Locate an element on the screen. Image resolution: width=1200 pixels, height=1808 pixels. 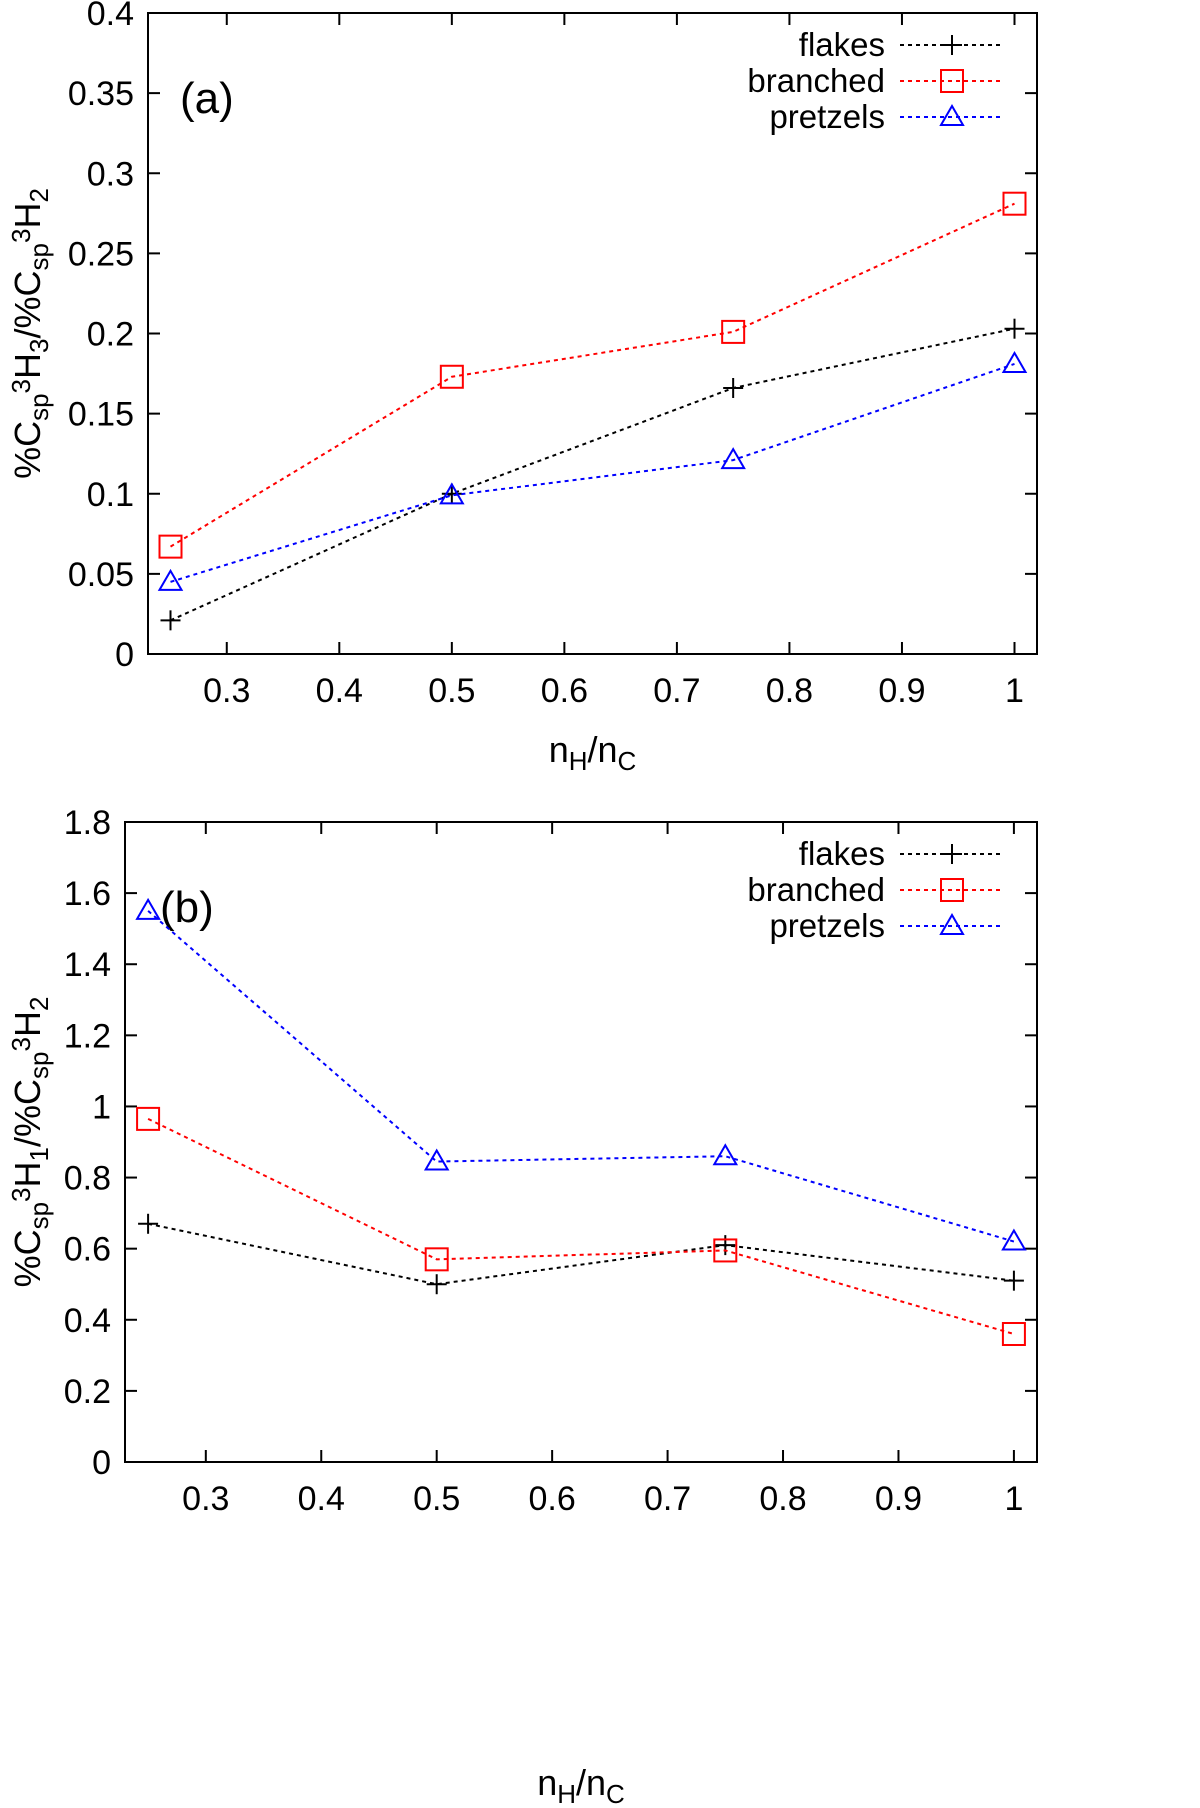
y-label-sub: 3 is located at coordinates (39, 346).